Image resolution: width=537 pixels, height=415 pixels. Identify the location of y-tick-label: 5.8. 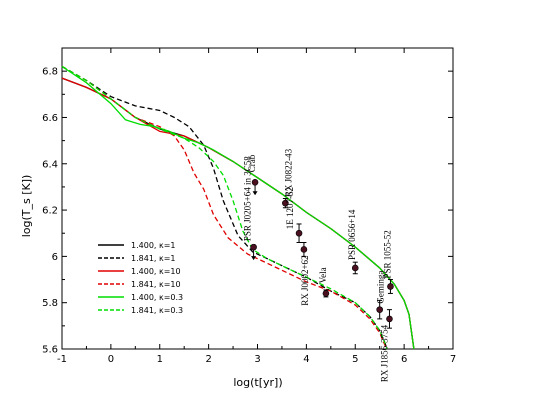
(50, 303).